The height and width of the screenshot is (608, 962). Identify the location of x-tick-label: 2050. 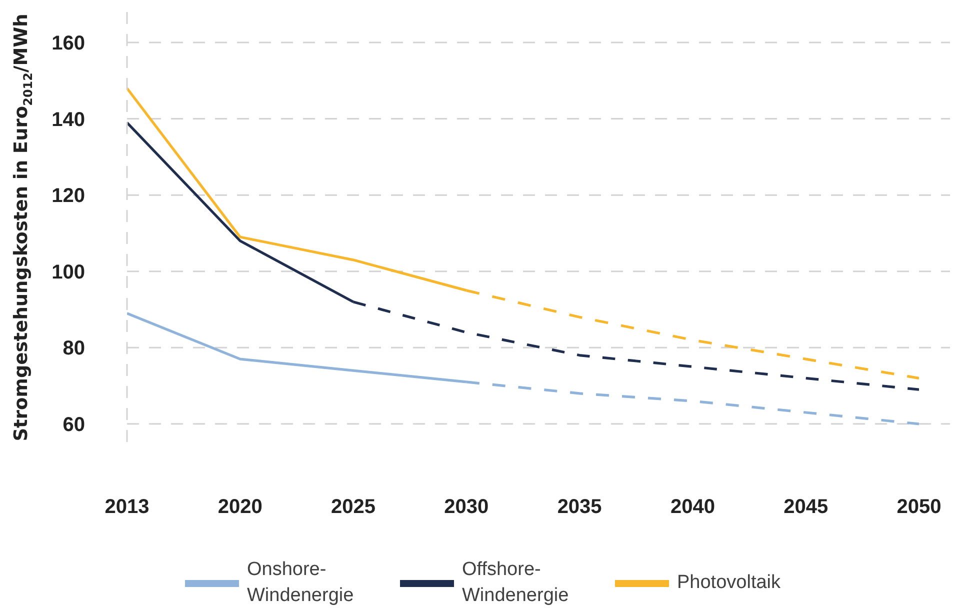
(919, 507).